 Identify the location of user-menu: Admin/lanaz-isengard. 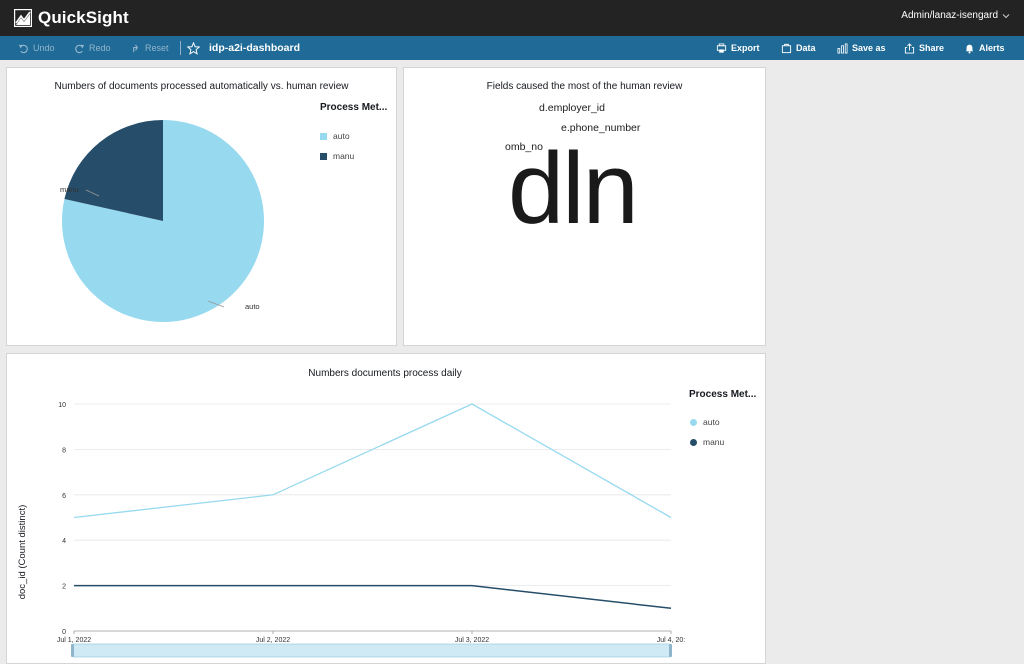
(955, 15).